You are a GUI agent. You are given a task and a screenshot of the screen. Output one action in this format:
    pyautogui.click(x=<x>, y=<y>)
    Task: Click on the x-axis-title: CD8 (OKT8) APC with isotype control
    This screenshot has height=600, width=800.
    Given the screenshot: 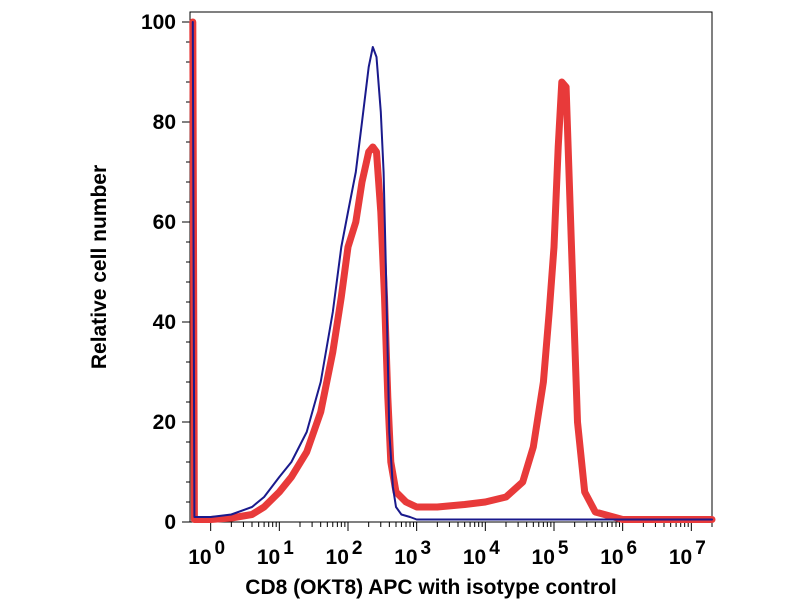 What is the action you would take?
    pyautogui.click(x=430, y=587)
    